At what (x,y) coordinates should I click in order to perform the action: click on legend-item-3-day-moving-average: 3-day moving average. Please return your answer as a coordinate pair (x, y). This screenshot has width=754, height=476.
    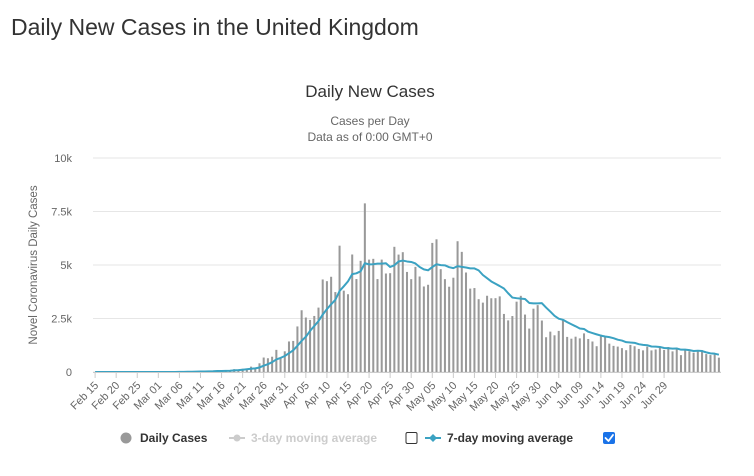
    Looking at the image, I should click on (303, 438).